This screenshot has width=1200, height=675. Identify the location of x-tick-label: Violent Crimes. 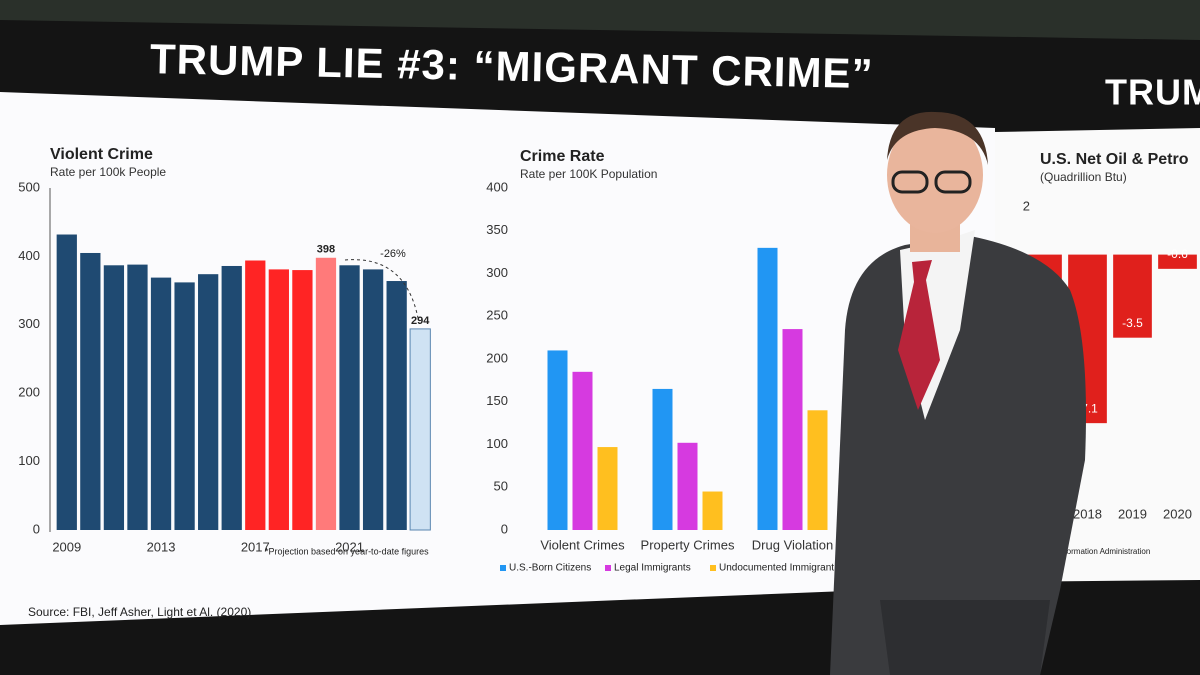
(582, 544).